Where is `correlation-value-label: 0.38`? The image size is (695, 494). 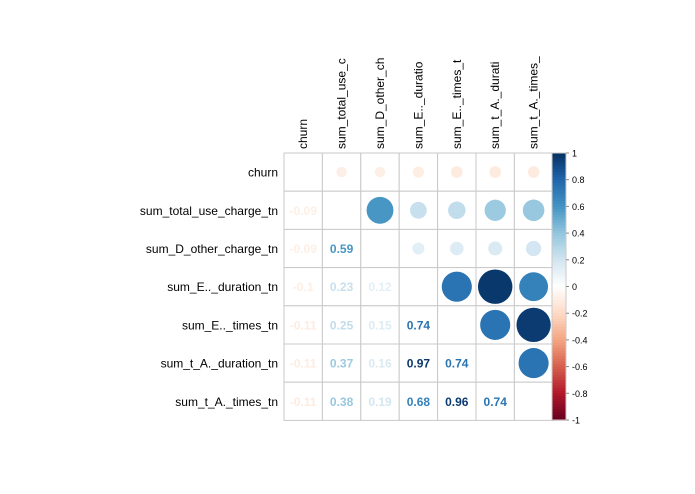
correlation-value-label: 0.38 is located at coordinates (342, 402).